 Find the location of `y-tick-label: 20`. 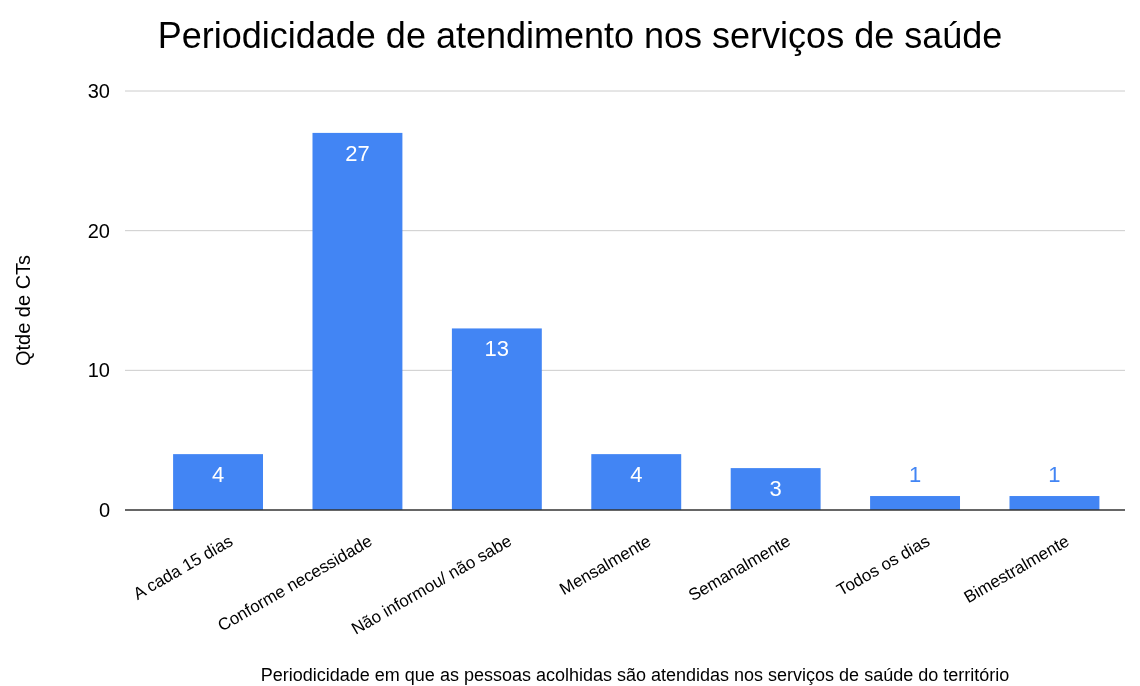

y-tick-label: 20 is located at coordinates (98, 230).